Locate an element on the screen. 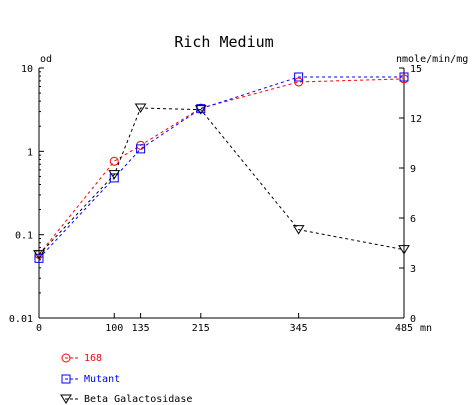  left-axis-tick-label: 10 is located at coordinates (27, 69).